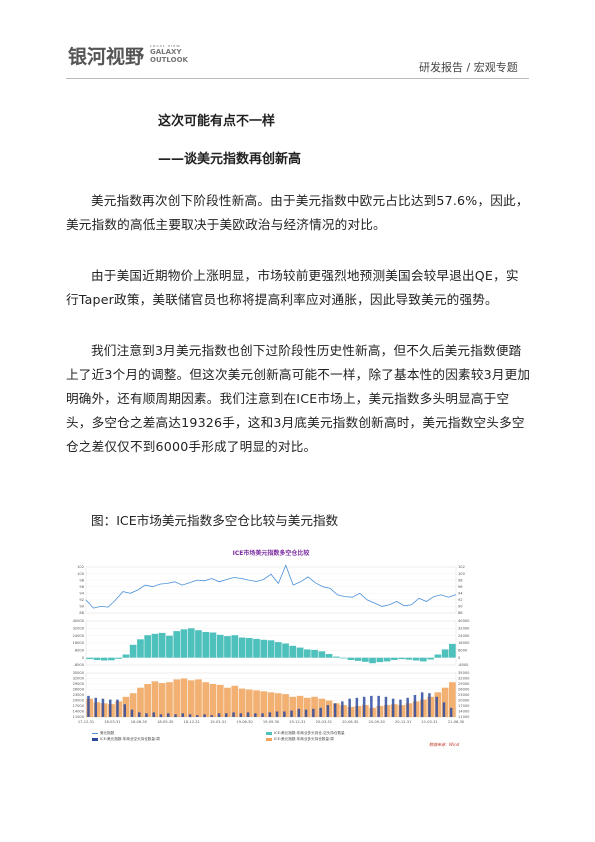 The image size is (595, 842). I want to click on x-tick-label: 20-06-30, so click(350, 722).